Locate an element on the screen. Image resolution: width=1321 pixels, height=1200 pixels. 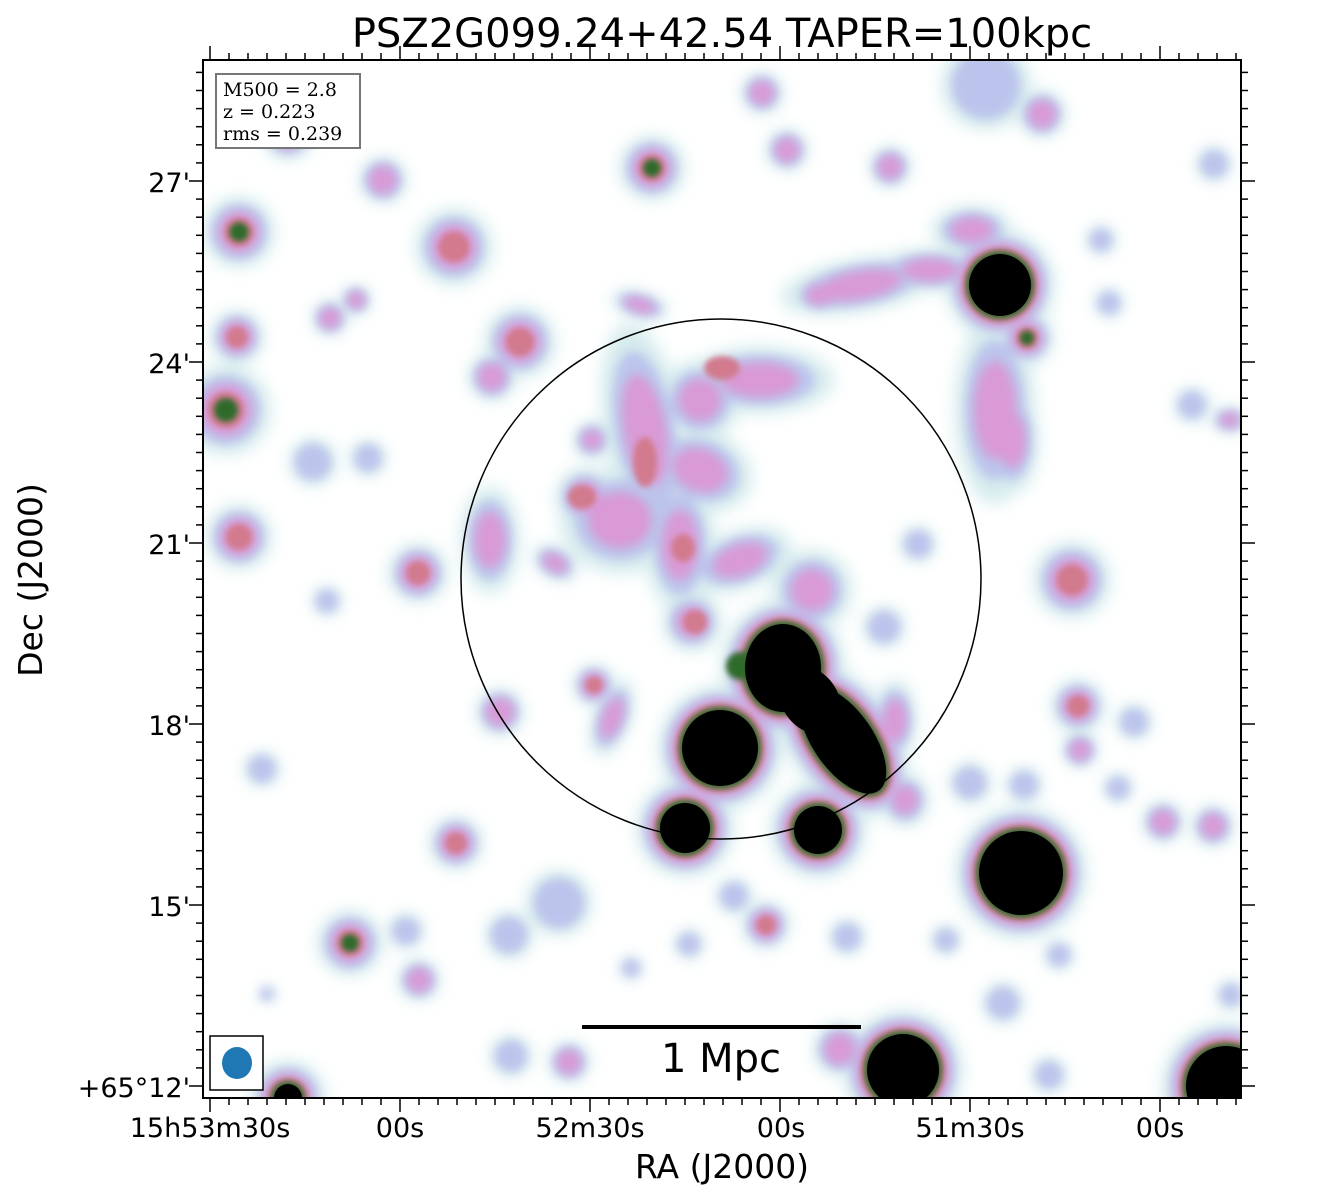
info-rms: rms = 0.239 is located at coordinates (282, 134).